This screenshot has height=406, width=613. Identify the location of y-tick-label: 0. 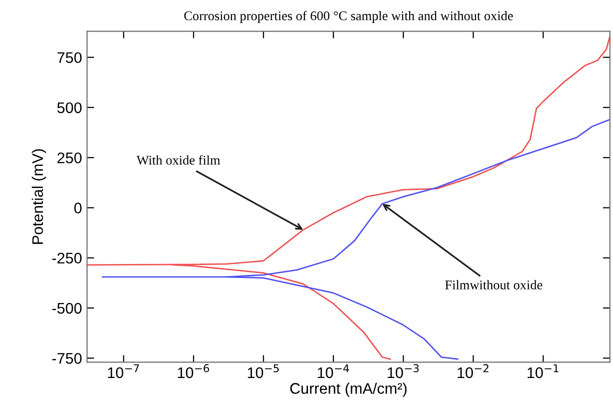
(78, 208).